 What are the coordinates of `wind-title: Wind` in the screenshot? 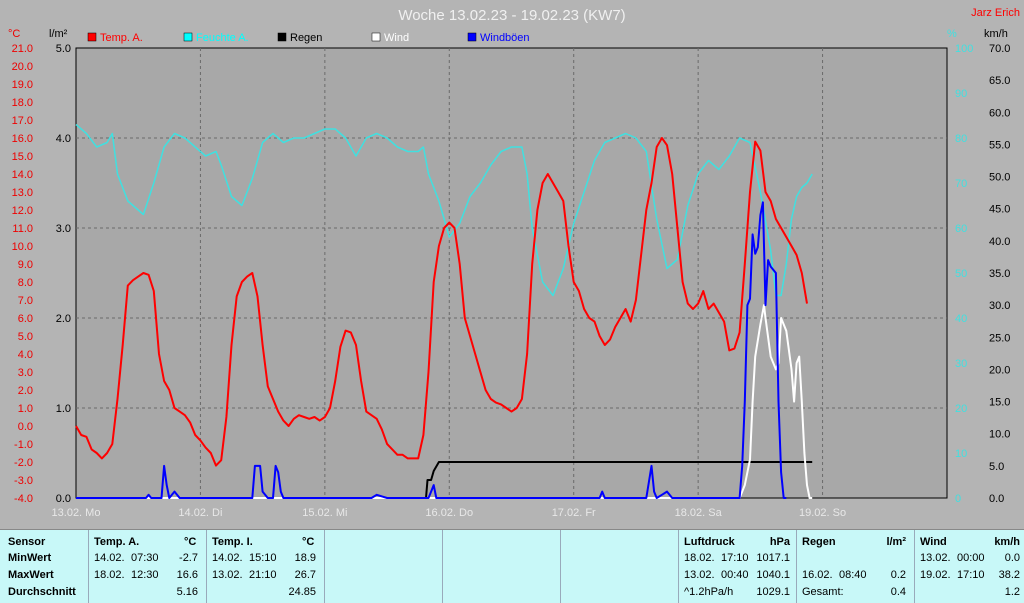 It's located at (933, 542).